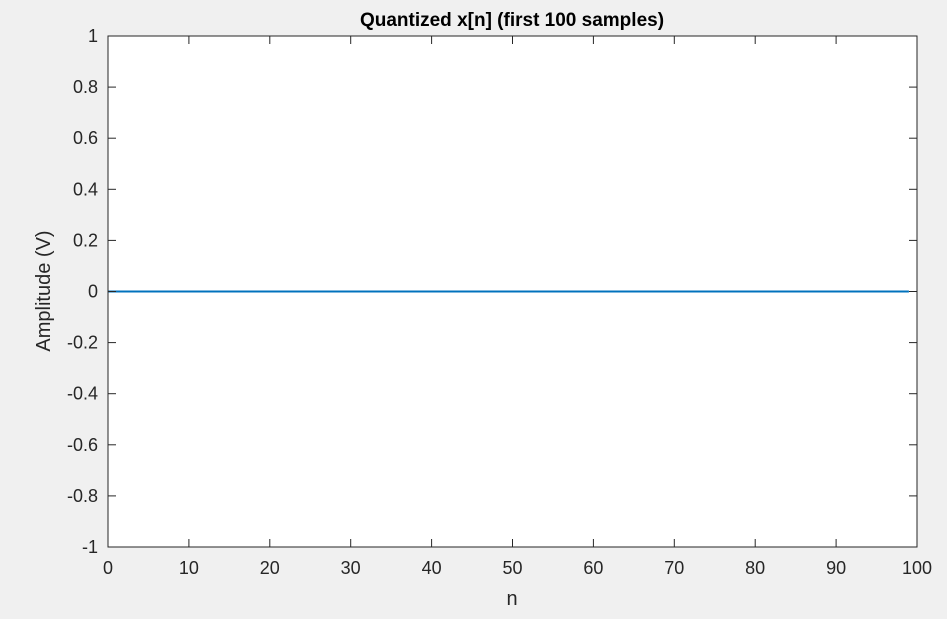  Describe the element at coordinates (351, 568) in the screenshot. I see `x-tick-label: 30` at that location.